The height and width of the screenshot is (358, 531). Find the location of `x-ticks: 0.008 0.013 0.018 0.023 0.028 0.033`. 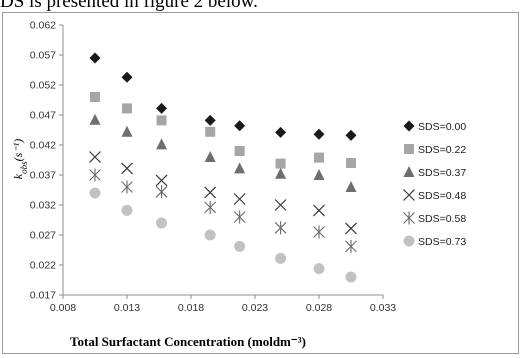

x-ticks: 0.008 0.013 0.018 0.023 0.028 0.033 is located at coordinates (223, 304).